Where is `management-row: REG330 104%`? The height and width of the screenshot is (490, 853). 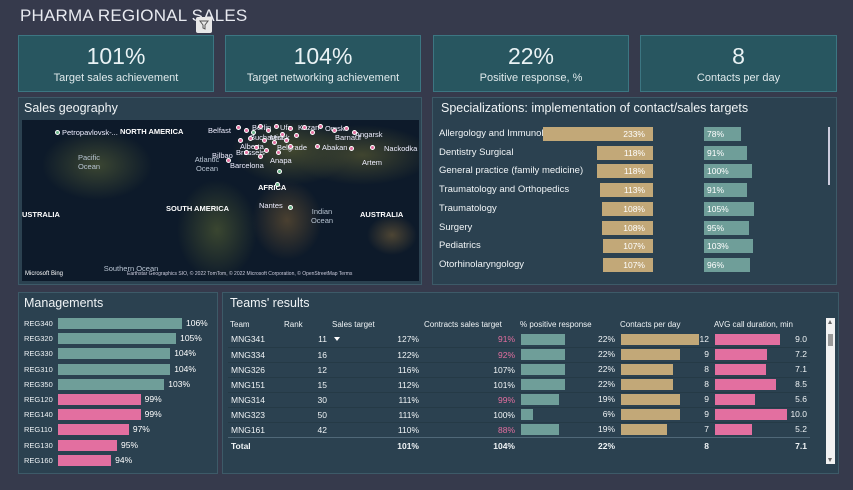 management-row: REG330 104% is located at coordinates (119, 354).